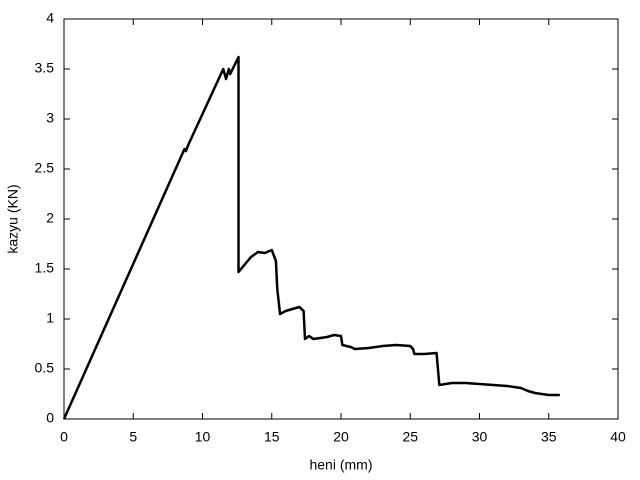  Describe the element at coordinates (272, 437) in the screenshot. I see `x-tick-label: 15` at that location.